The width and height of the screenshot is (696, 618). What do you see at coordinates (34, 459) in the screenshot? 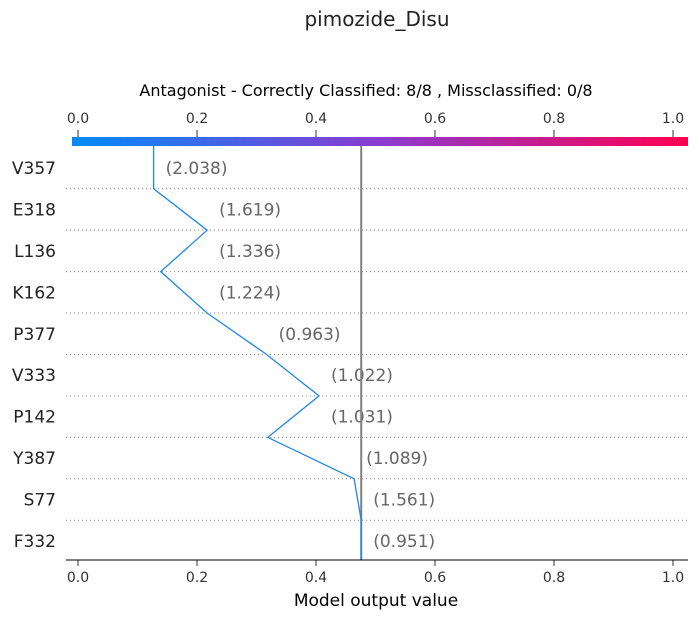
I see `feature-label: Y387` at bounding box center [34, 459].